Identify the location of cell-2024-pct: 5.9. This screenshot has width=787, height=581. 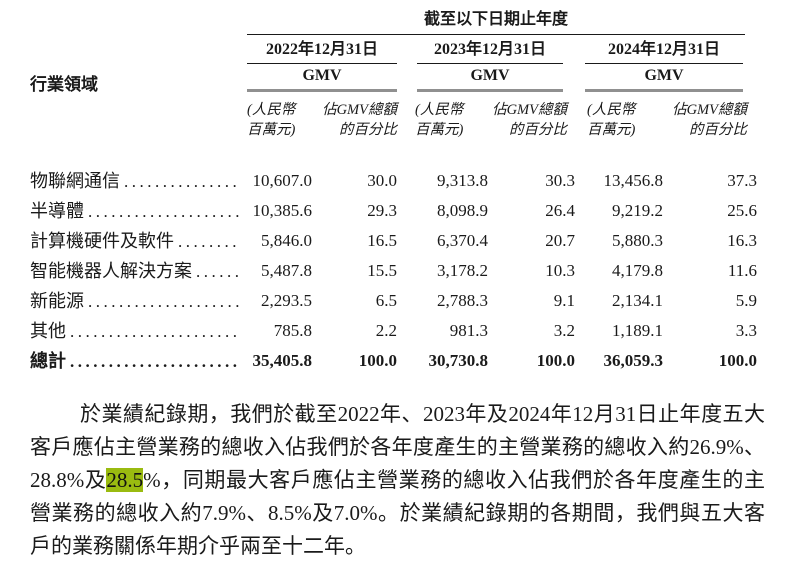
(746, 300).